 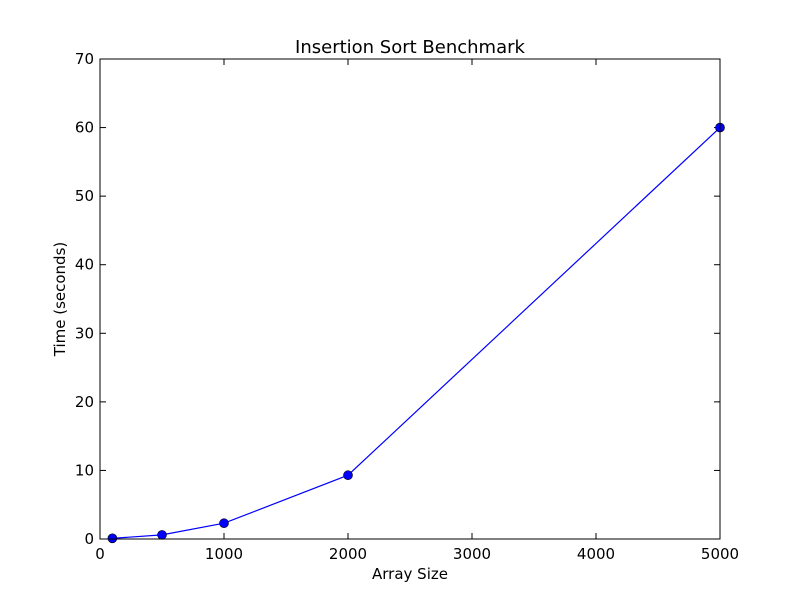 I want to click on y-tick-label: 60, so click(x=84, y=128).